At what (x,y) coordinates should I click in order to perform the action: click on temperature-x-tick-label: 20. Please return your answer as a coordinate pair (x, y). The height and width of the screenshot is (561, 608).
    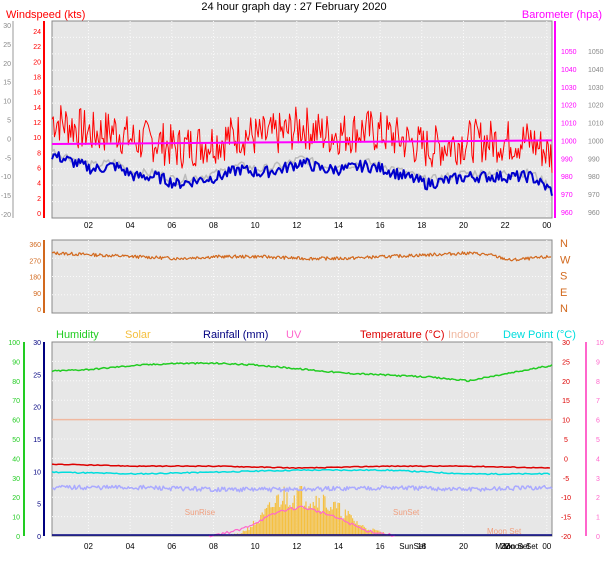
    Looking at the image, I should click on (463, 546).